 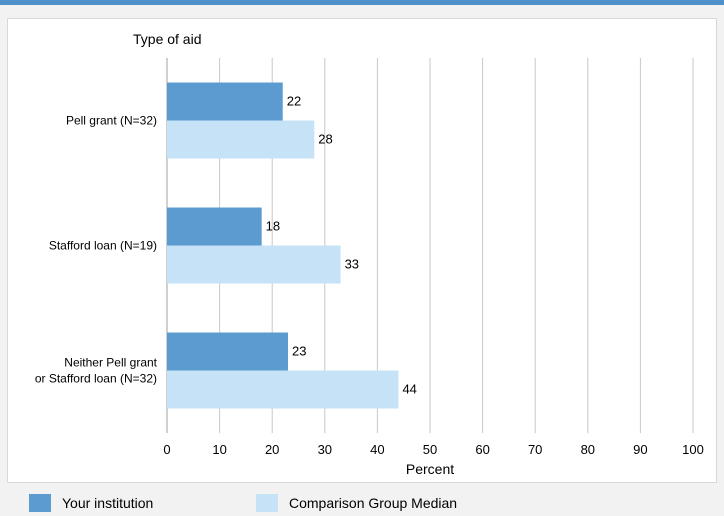 I want to click on category-label: Pell grant (N=32), so click(x=111, y=121).